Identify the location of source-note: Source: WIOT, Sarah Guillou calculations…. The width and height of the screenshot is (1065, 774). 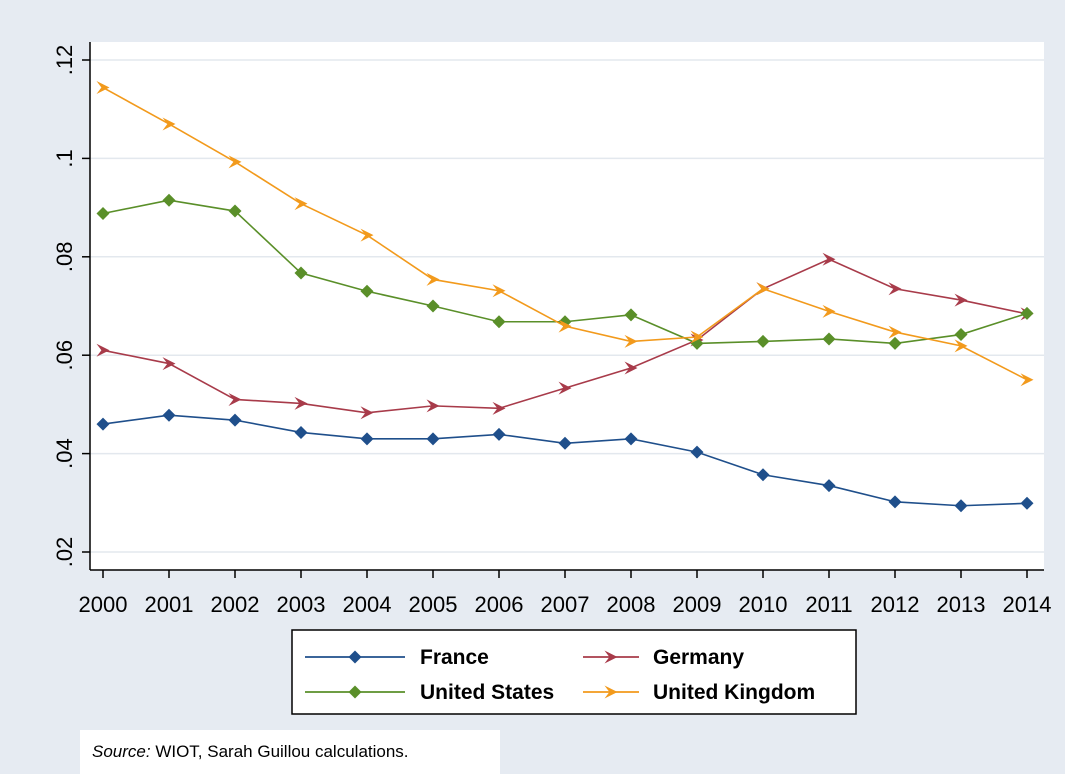
(250, 752).